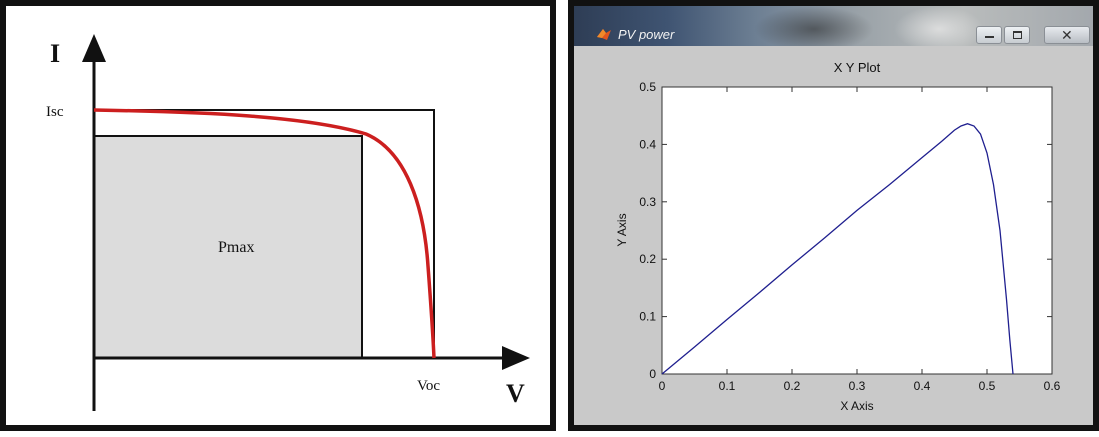 This screenshot has height=437, width=1099. What do you see at coordinates (604, 34) in the screenshot?
I see `matlab-logo-icon` at bounding box center [604, 34].